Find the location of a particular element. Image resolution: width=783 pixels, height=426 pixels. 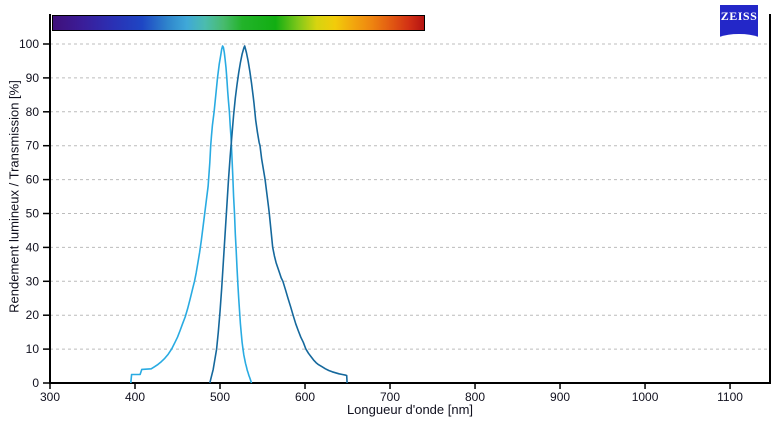

y-tick-label: 90 is located at coordinates (33, 78).